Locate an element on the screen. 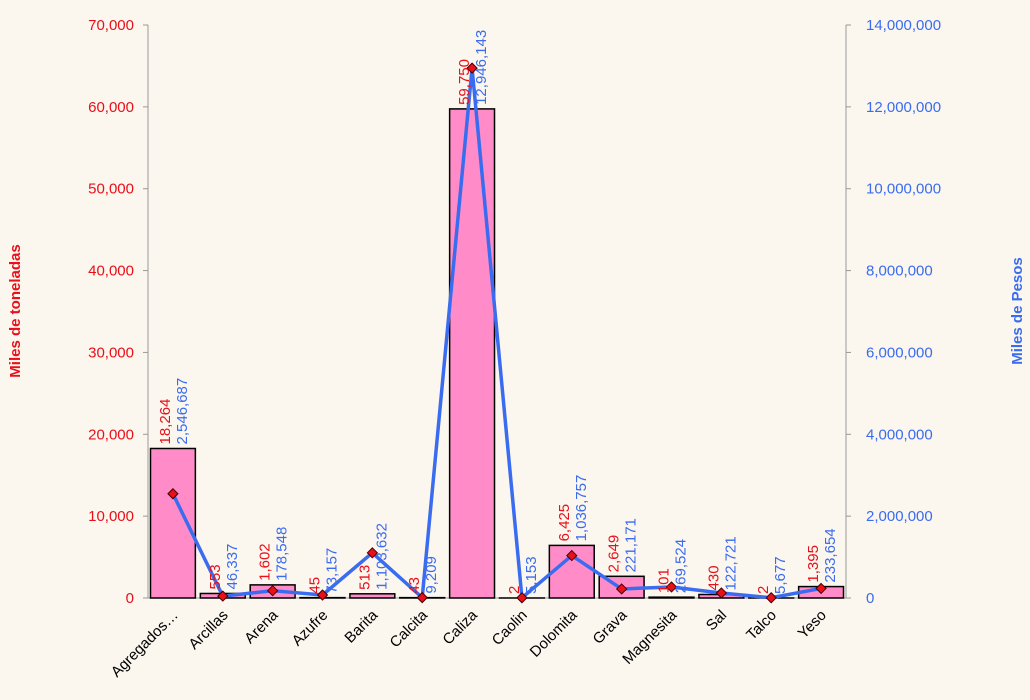  value-label: 122,721 is located at coordinates (730, 563).